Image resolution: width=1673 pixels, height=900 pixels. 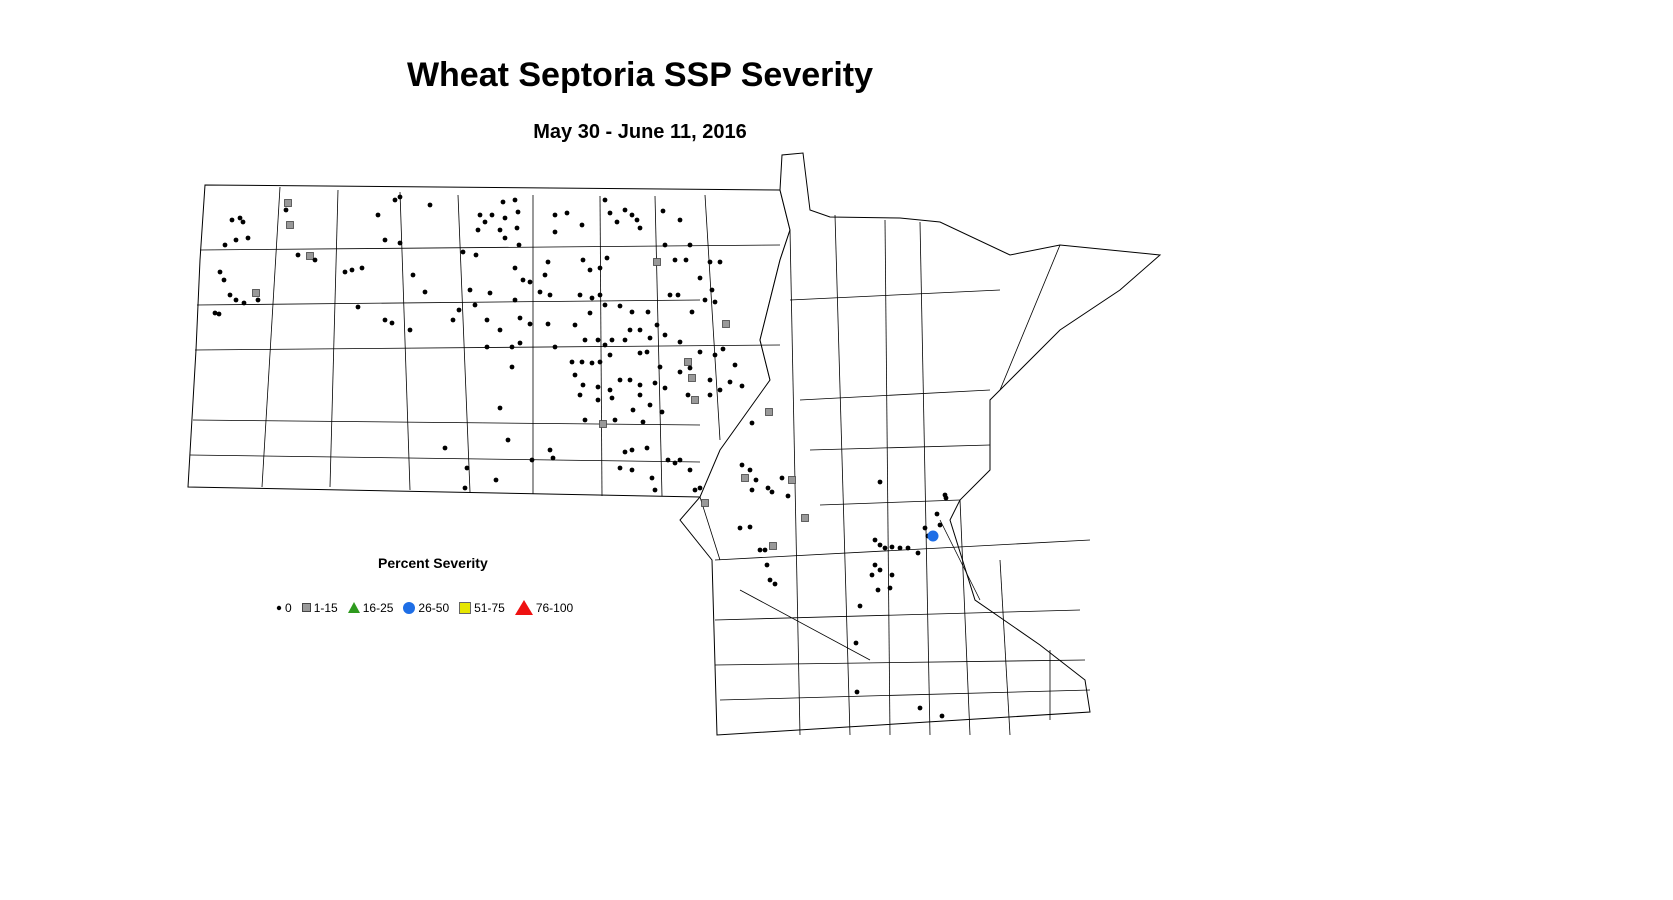 I want to click on north-dakota-outline, so click(x=489, y=341).